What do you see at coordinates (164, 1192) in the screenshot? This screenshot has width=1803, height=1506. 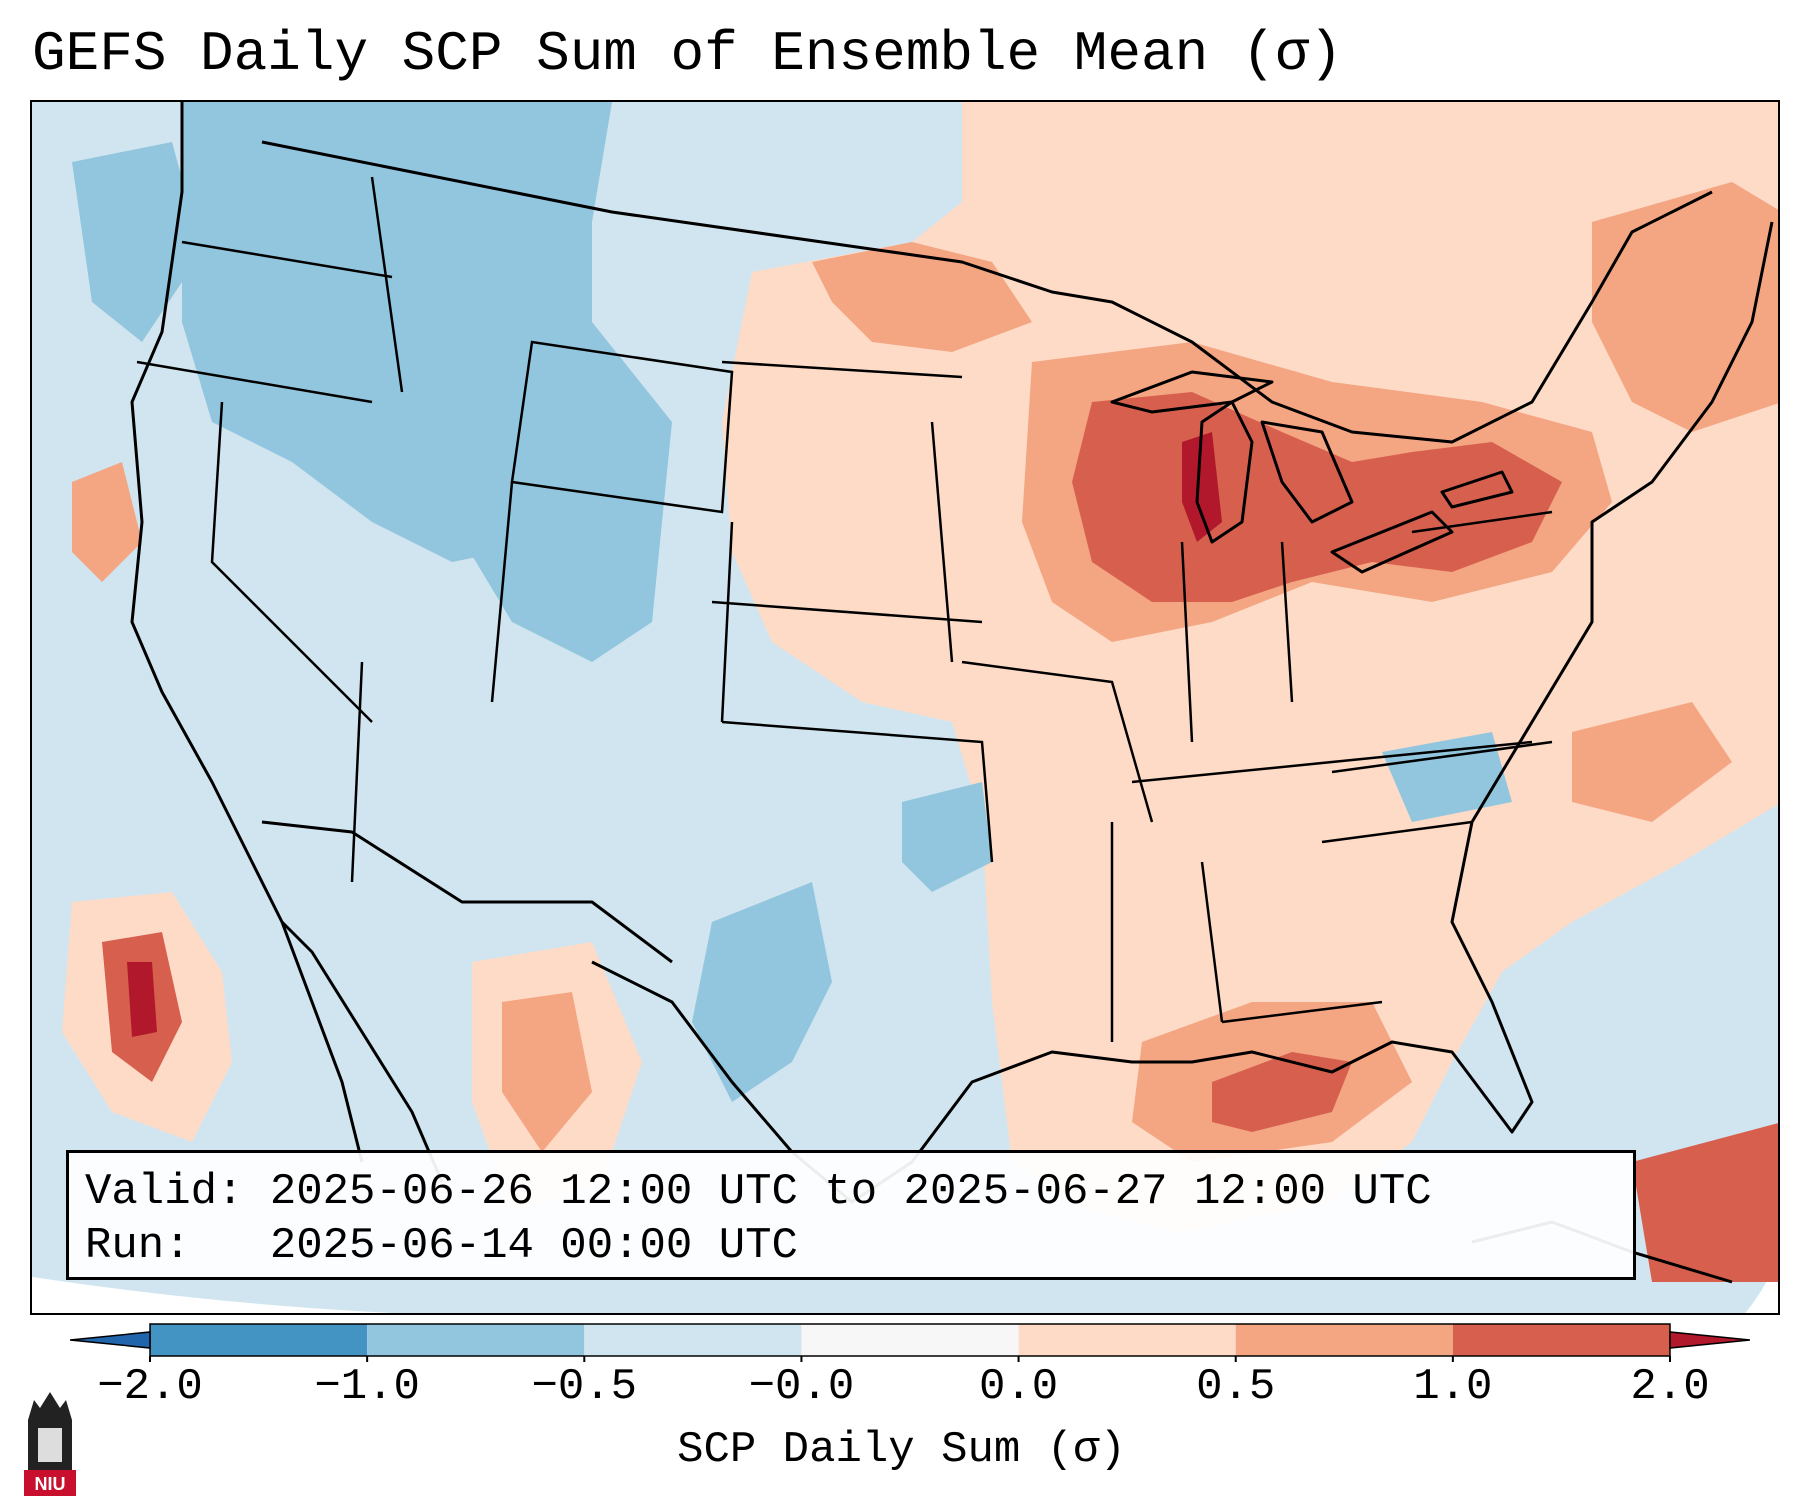 I see `valid-label: Valid:` at bounding box center [164, 1192].